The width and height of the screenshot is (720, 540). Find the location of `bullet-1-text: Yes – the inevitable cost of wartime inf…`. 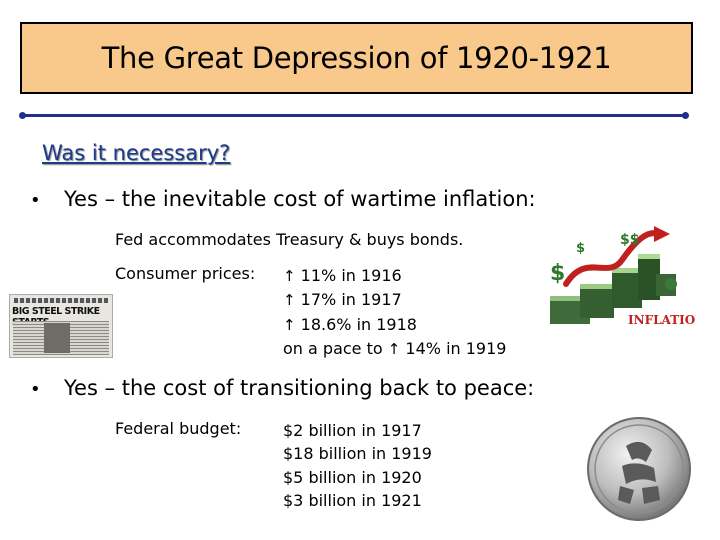

bullet-1-text: Yes – the inevitable cost of wartime inf… is located at coordinates (300, 199).